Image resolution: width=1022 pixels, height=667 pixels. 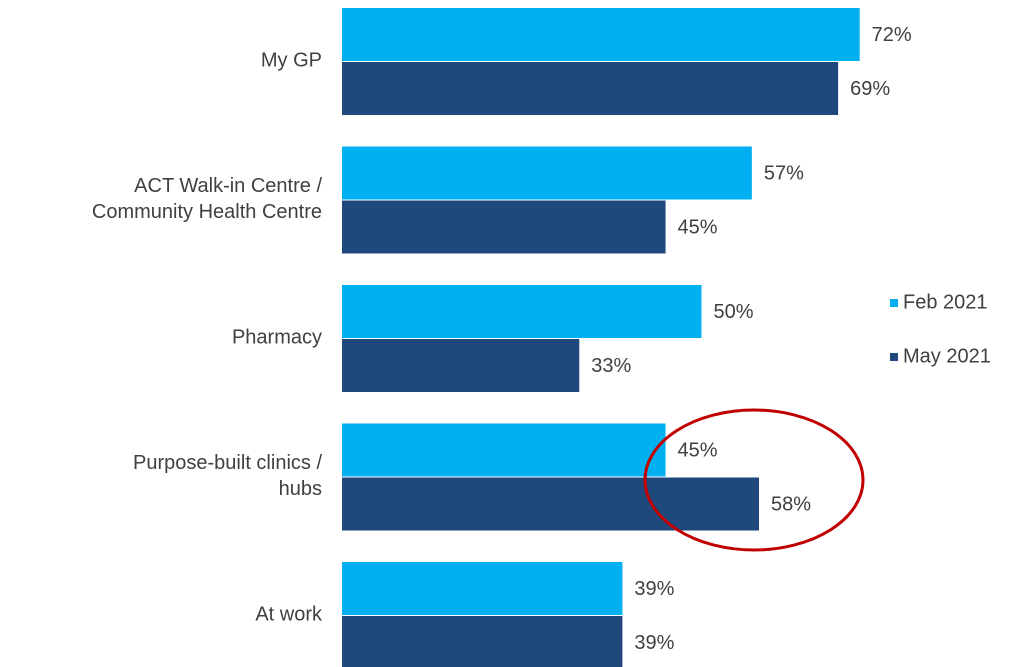 I want to click on category-label: My GP, so click(x=291, y=61).